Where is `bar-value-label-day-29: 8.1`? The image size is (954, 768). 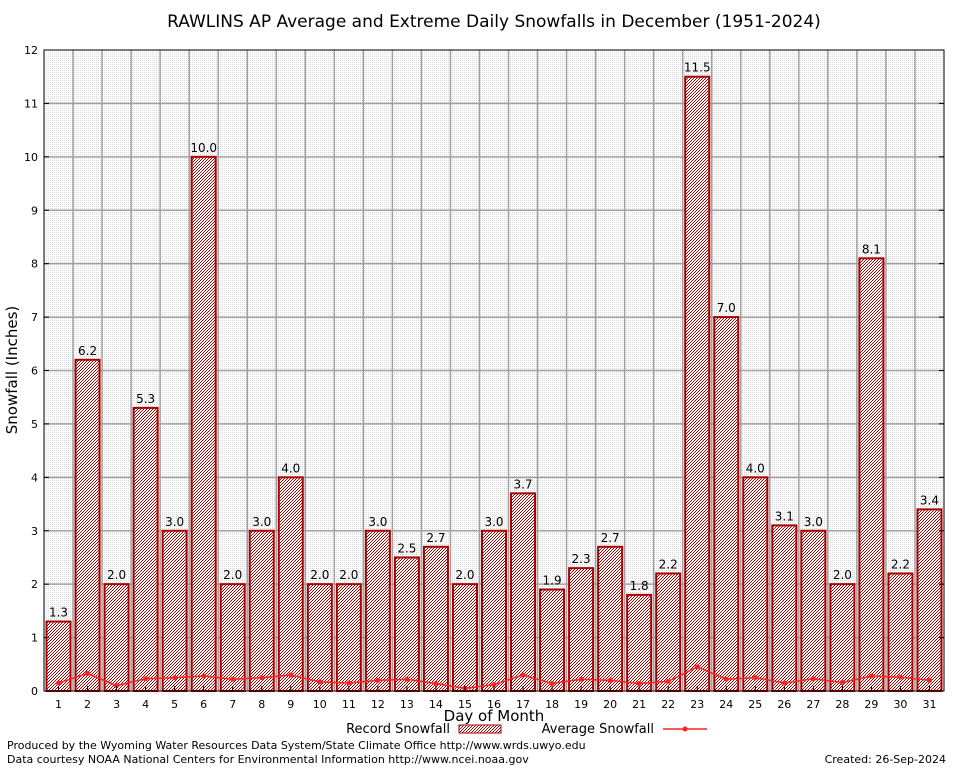 bar-value-label-day-29: 8.1 is located at coordinates (871, 249).